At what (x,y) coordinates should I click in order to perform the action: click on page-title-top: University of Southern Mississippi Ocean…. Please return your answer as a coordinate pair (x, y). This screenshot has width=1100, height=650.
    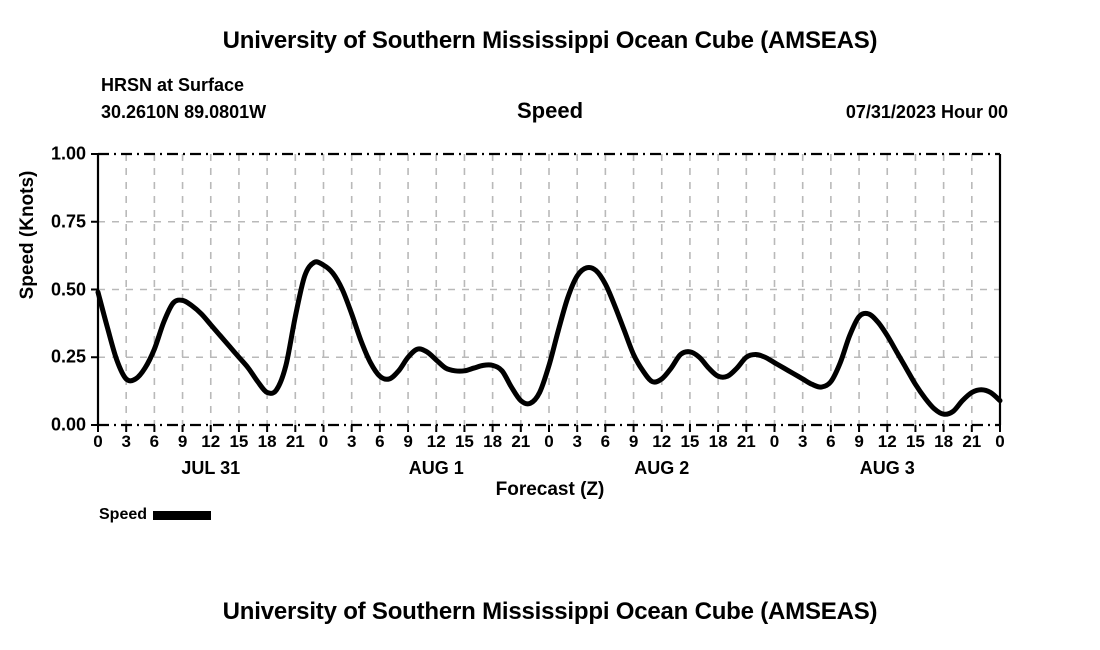
    Looking at the image, I should click on (550, 40).